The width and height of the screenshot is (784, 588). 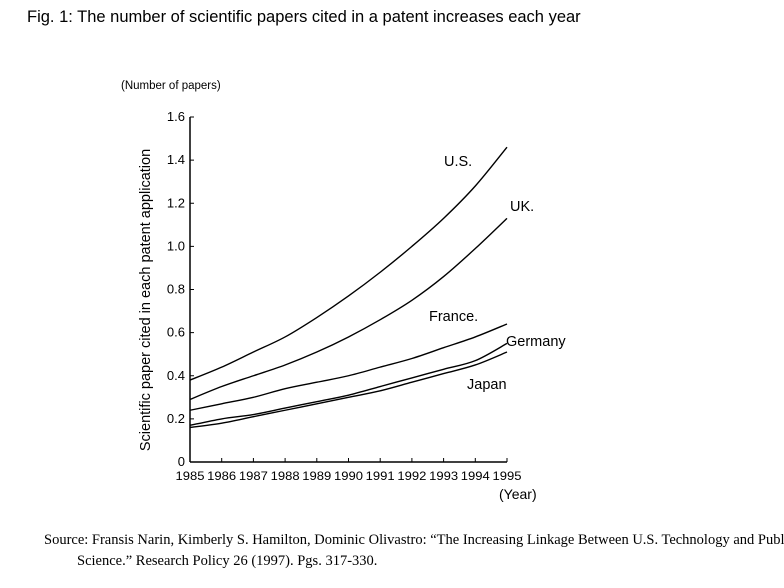 What do you see at coordinates (171, 86) in the screenshot?
I see `y-unit-label: (Number of papers)` at bounding box center [171, 86].